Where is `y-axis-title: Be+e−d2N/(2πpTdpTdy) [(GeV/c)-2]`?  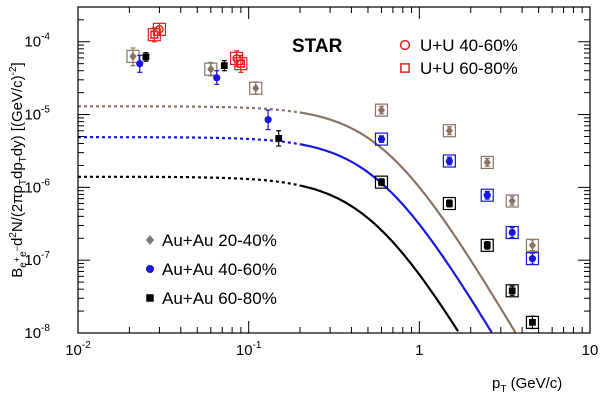
y-axis-title: Be+e−d2N/(2πpTdpTdy) [(GeV/c)-2] is located at coordinates (18, 169).